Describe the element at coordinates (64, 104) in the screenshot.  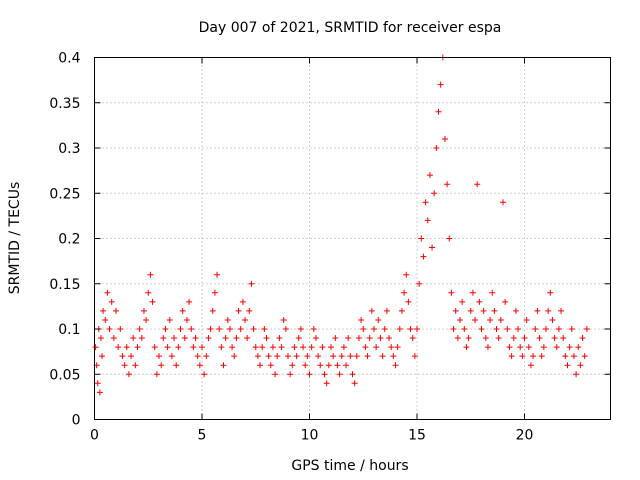
I see `y-tick-label: 0.35` at that location.